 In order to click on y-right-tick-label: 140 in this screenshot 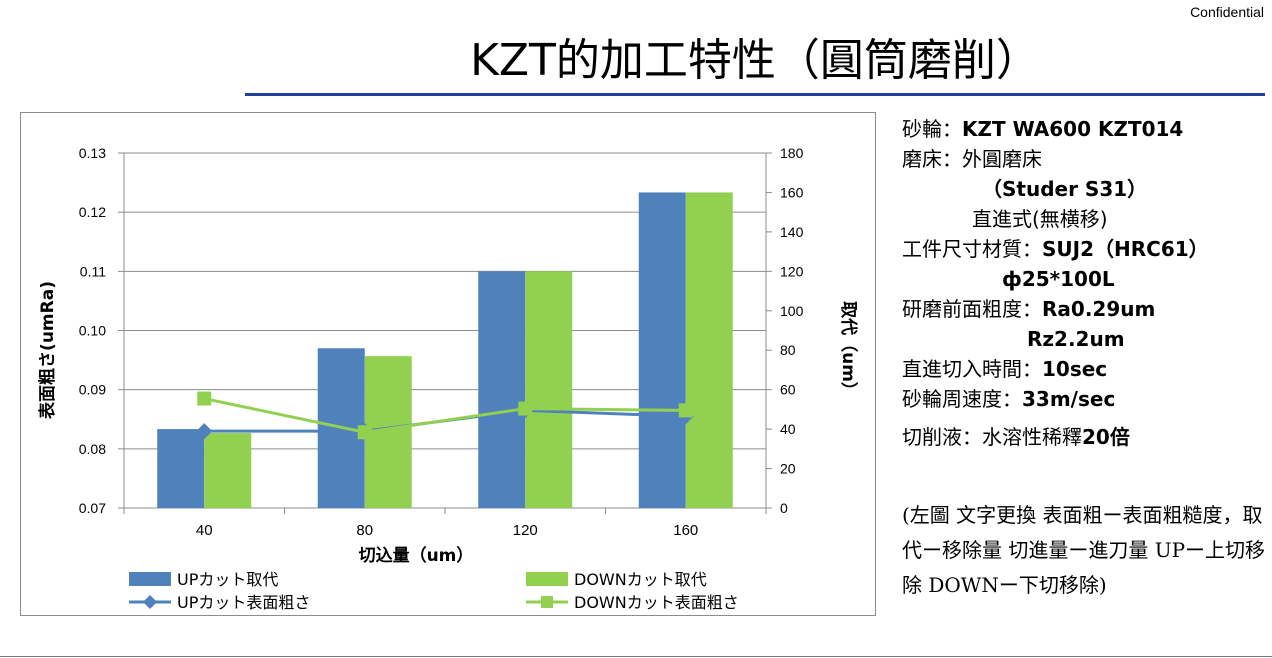, I will do `click(792, 232)`.